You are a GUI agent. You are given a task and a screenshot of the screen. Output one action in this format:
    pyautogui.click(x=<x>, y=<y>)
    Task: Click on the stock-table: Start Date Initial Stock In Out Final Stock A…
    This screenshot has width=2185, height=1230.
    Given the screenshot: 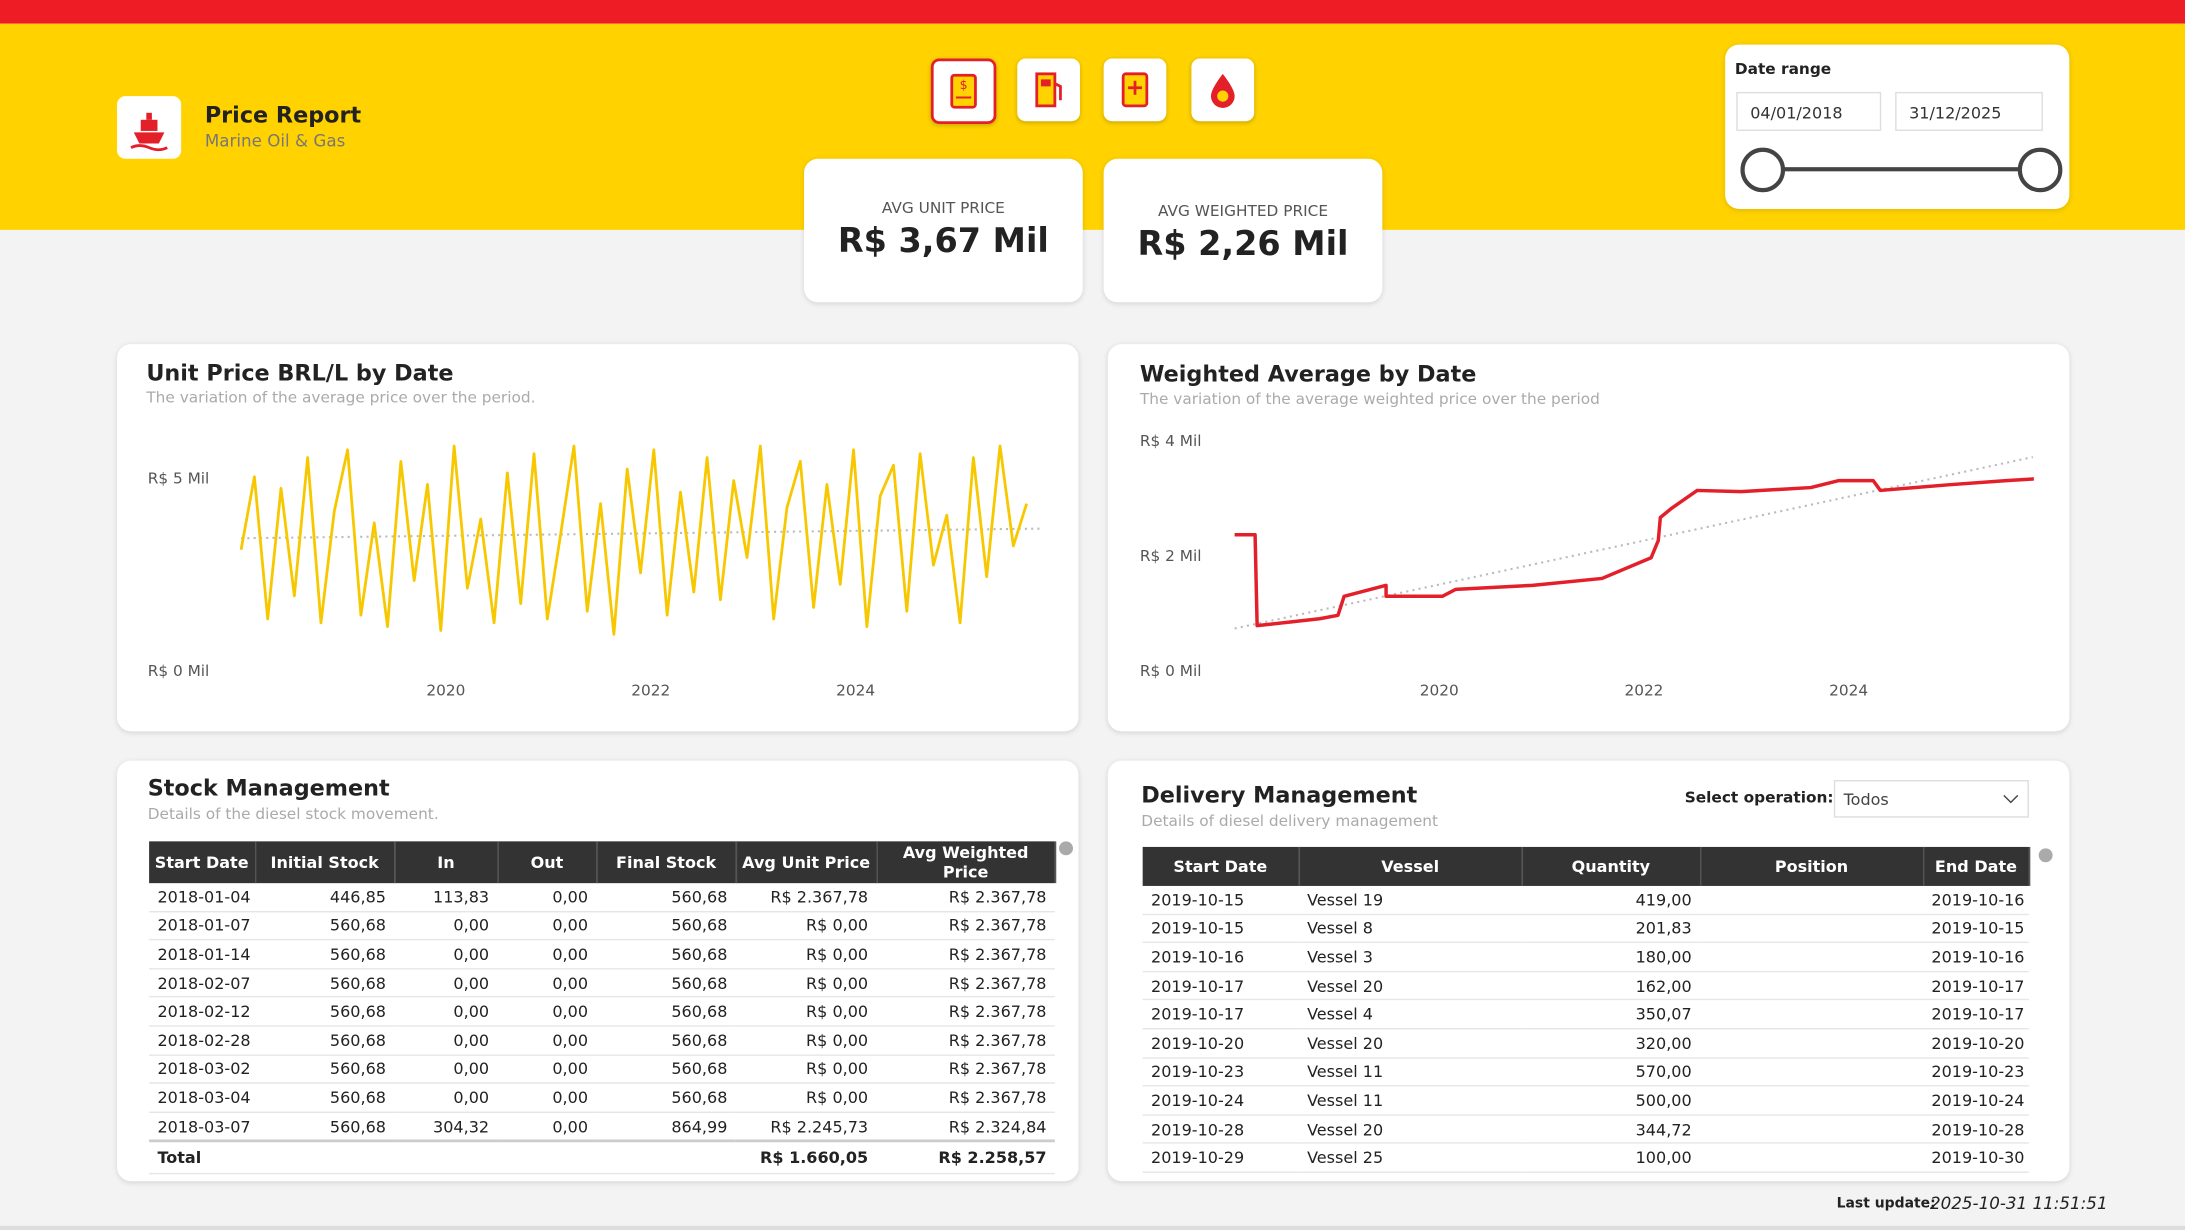 What is the action you would take?
    pyautogui.click(x=602, y=1008)
    